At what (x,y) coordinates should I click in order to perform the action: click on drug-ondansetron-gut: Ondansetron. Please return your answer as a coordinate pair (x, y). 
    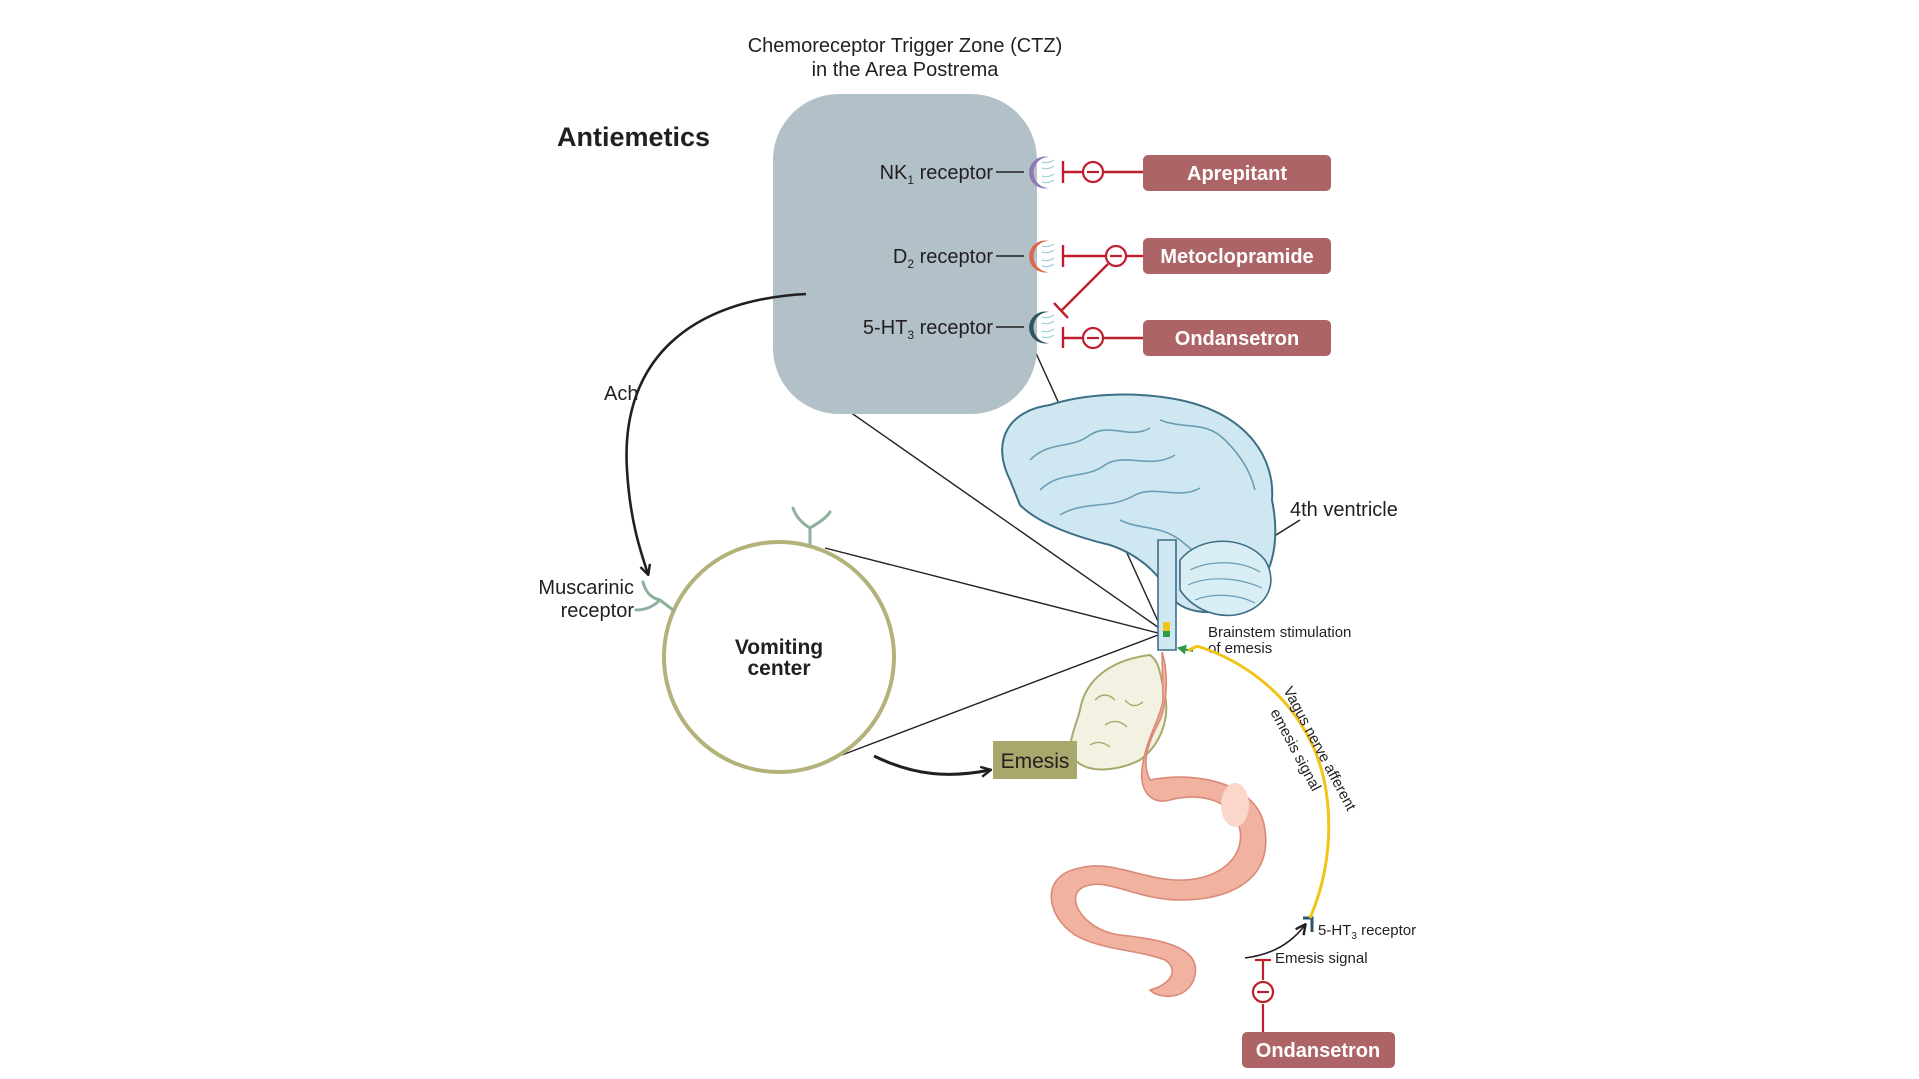
    Looking at the image, I should click on (1318, 1050).